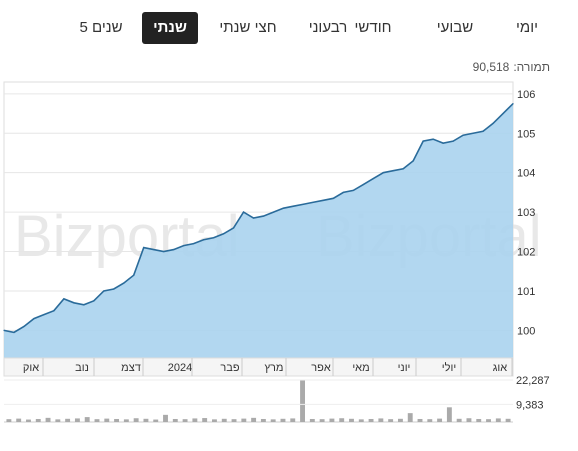 This screenshot has width=578, height=451. I want to click on y-tick-label: 103, so click(526, 213).